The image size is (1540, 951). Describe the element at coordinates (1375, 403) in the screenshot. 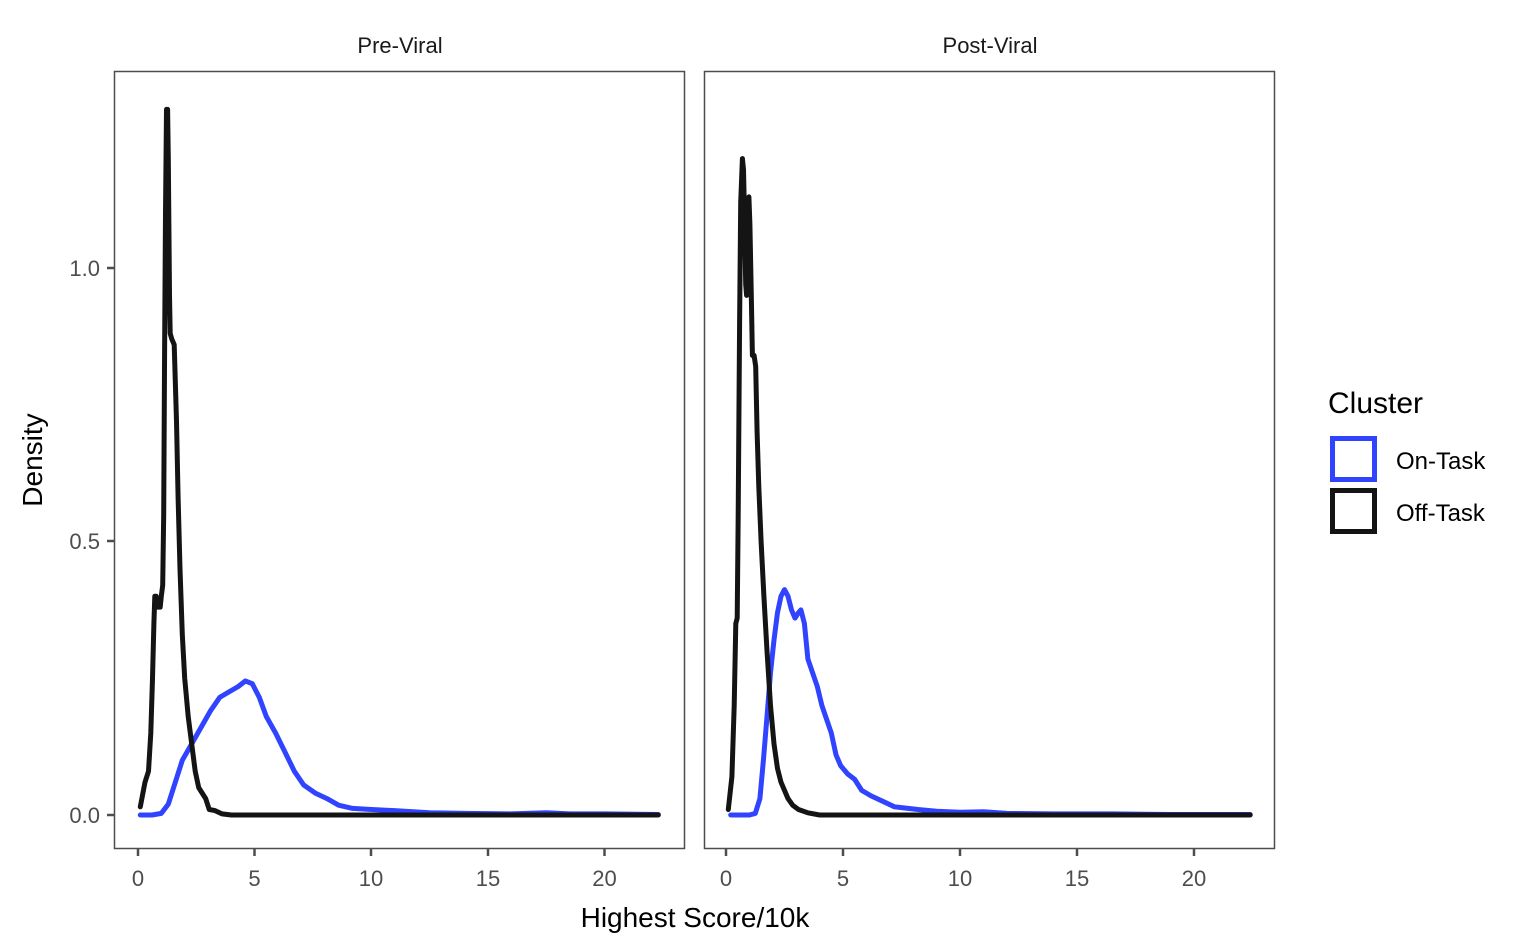

I see `legend-title: Cluster` at that location.